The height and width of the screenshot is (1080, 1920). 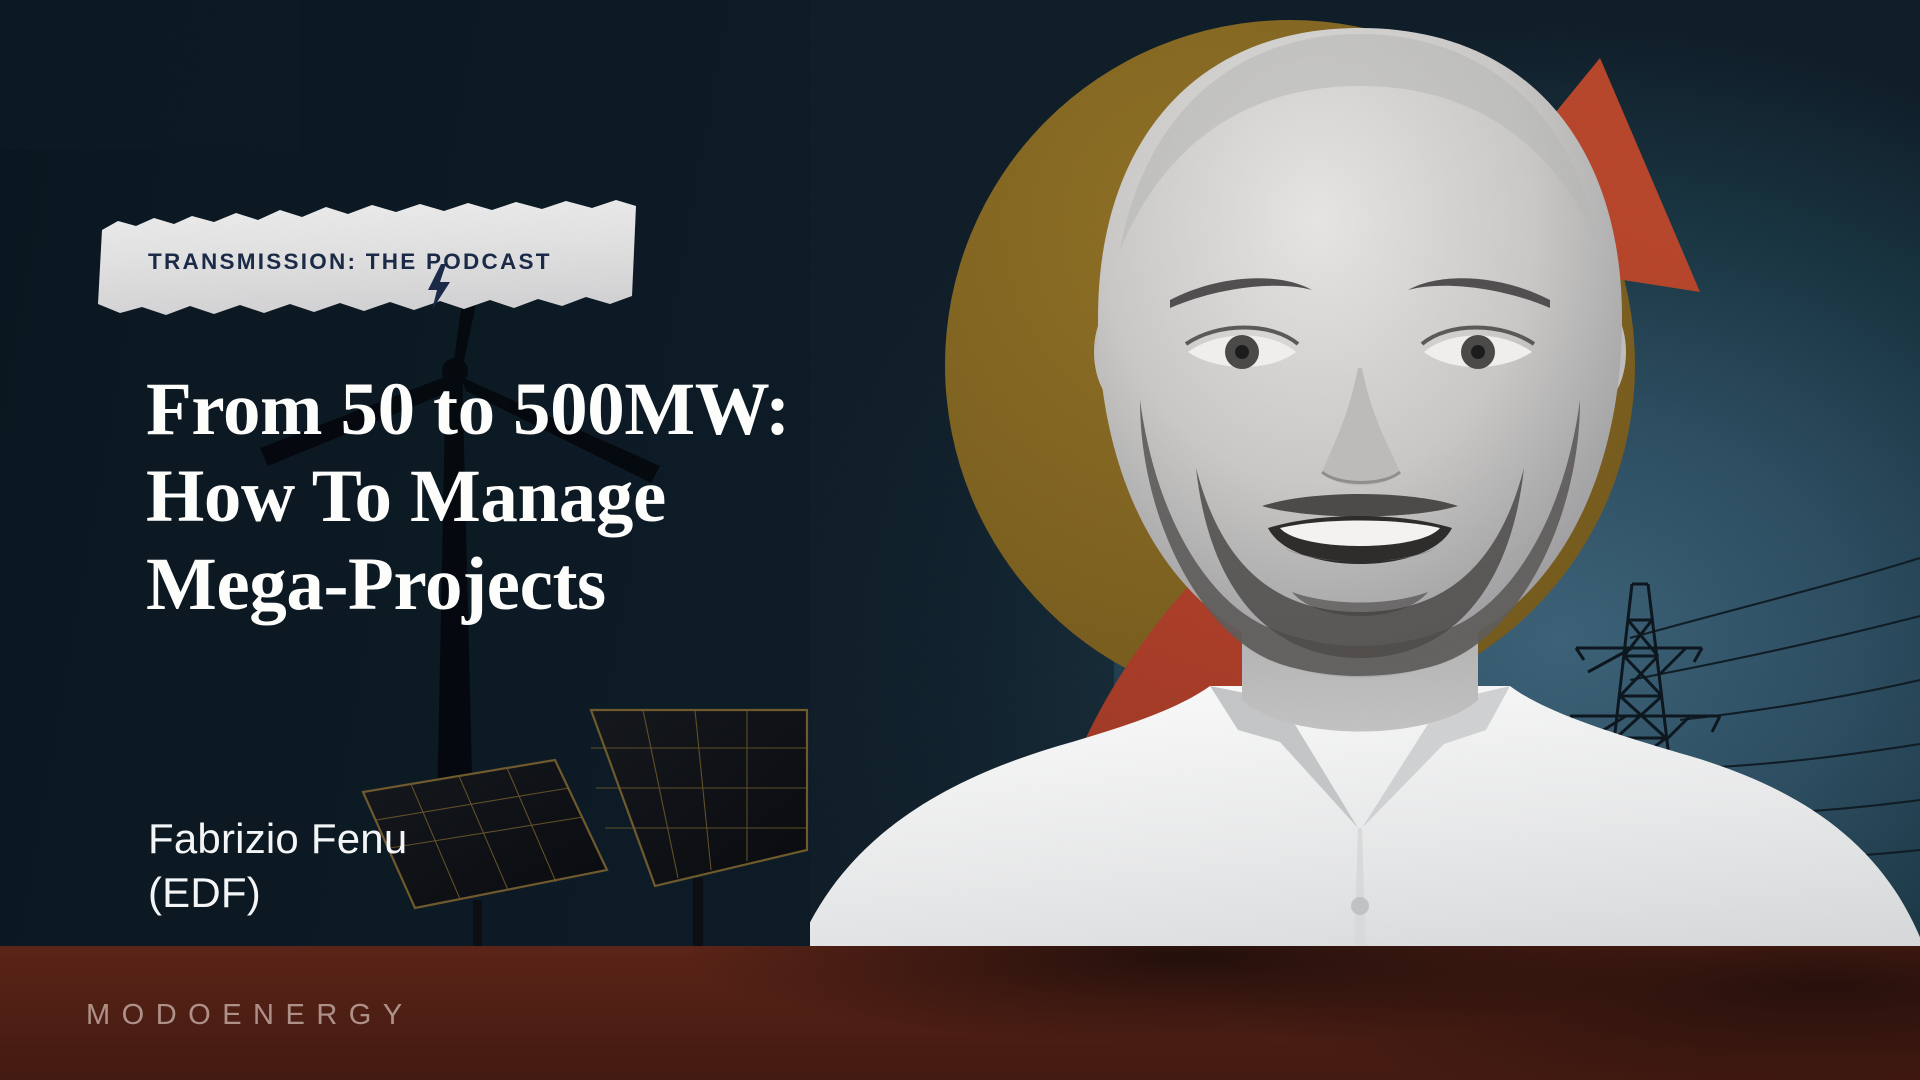 What do you see at coordinates (960, 1013) in the screenshot?
I see `rust-color-band` at bounding box center [960, 1013].